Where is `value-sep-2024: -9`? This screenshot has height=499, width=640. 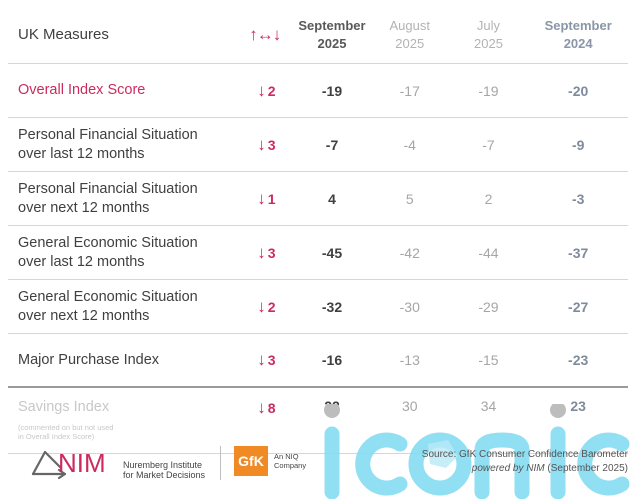
value-sep-2024: -9 is located at coordinates (578, 144).